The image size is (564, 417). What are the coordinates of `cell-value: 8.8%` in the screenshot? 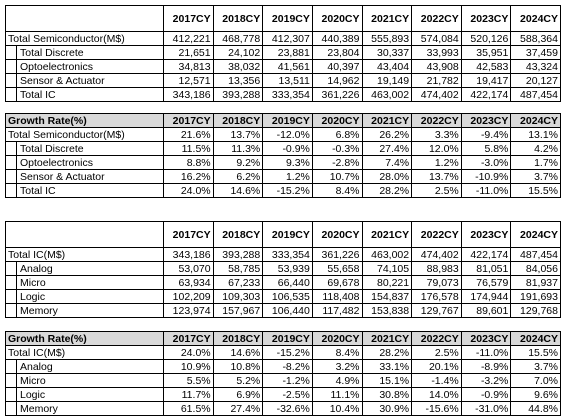 It's located at (188, 162).